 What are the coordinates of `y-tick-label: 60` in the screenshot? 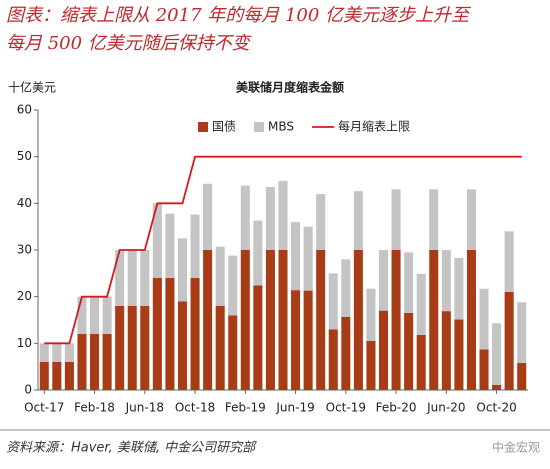 It's located at (24, 110).